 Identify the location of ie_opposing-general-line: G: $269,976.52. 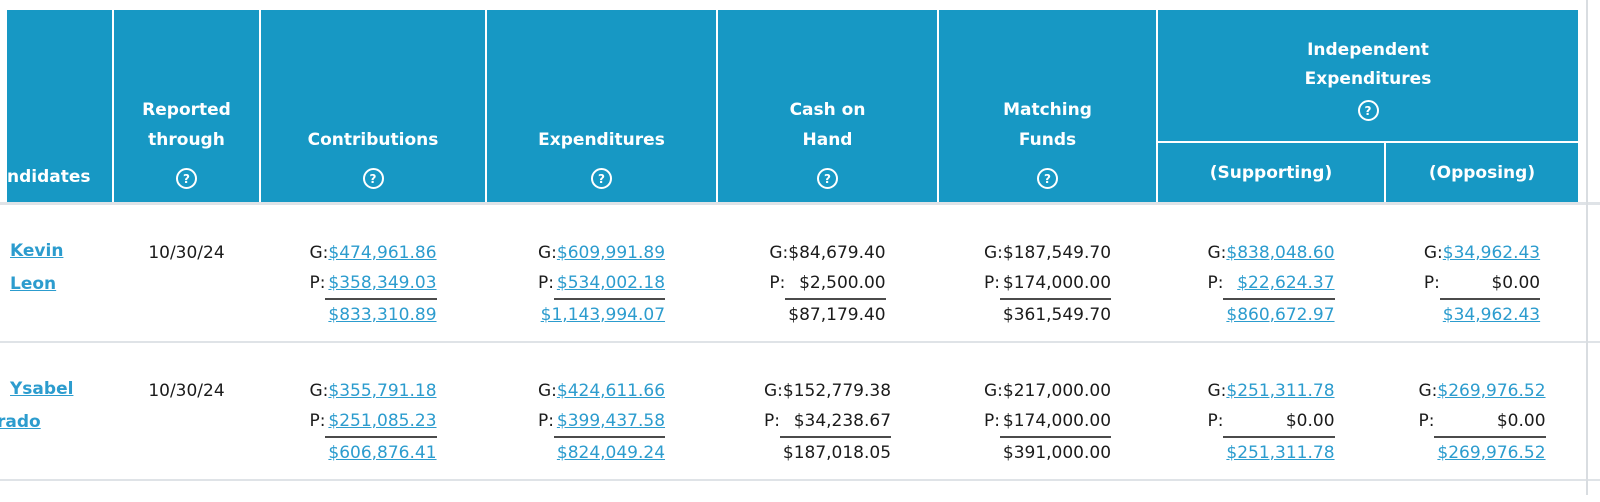
(1481, 391).